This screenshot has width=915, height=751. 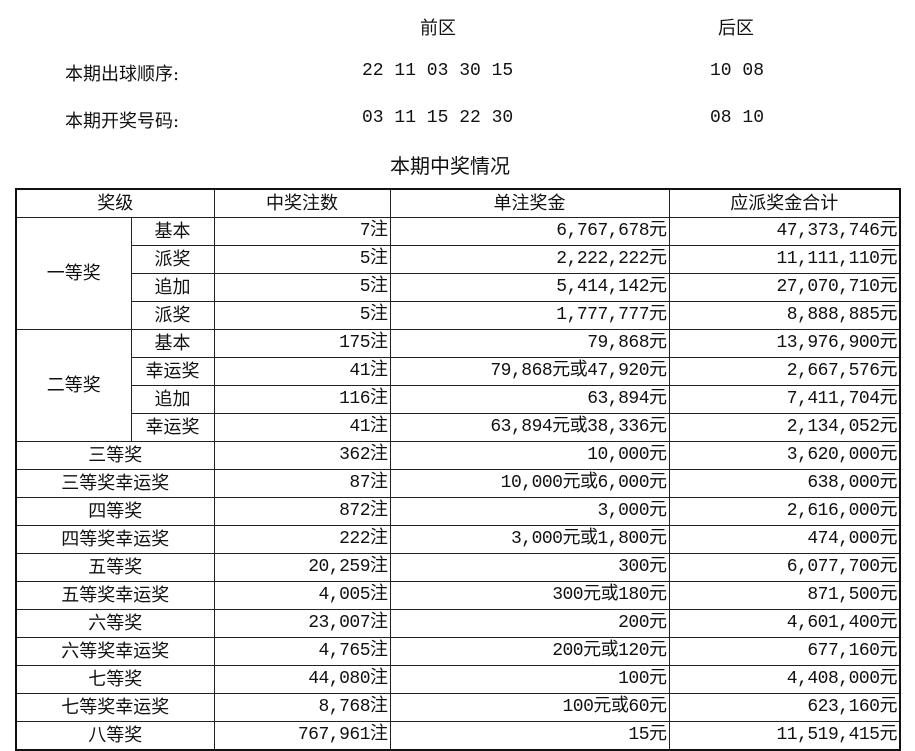 What do you see at coordinates (784, 259) in the screenshot?
I see `total-prize: 11,111,110元` at bounding box center [784, 259].